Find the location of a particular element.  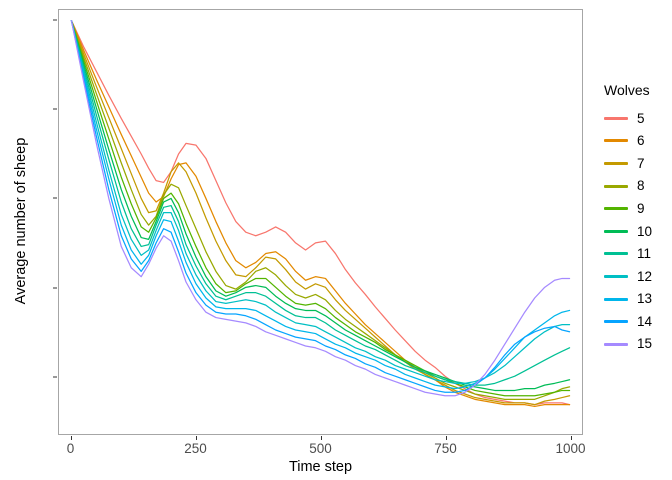

legend-item-8: 8 is located at coordinates (638, 186).